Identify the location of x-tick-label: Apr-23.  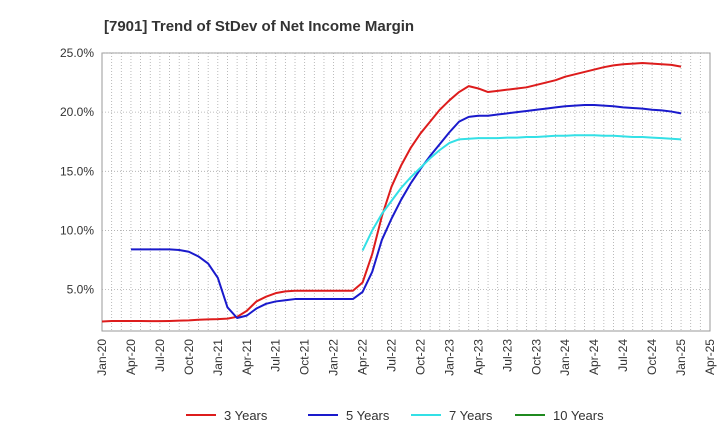
(478, 357).